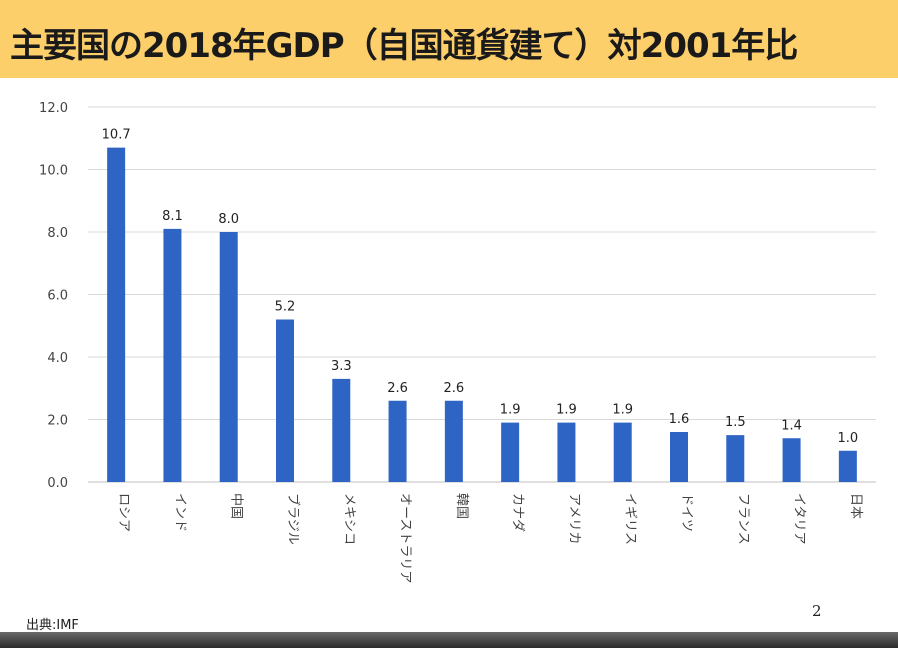  What do you see at coordinates (57, 421) in the screenshot?
I see `y-tick-label: 2.0` at bounding box center [57, 421].